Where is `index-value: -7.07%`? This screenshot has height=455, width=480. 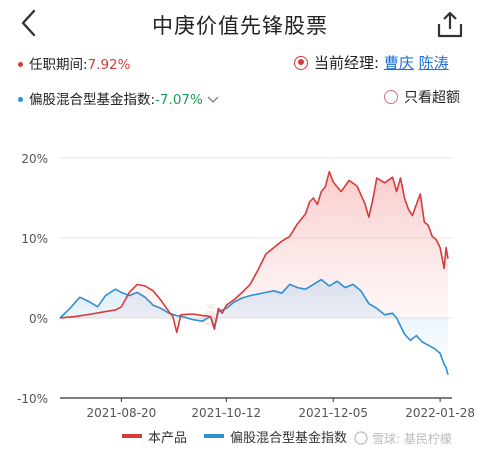 index-value: -7.07% is located at coordinates (179, 100).